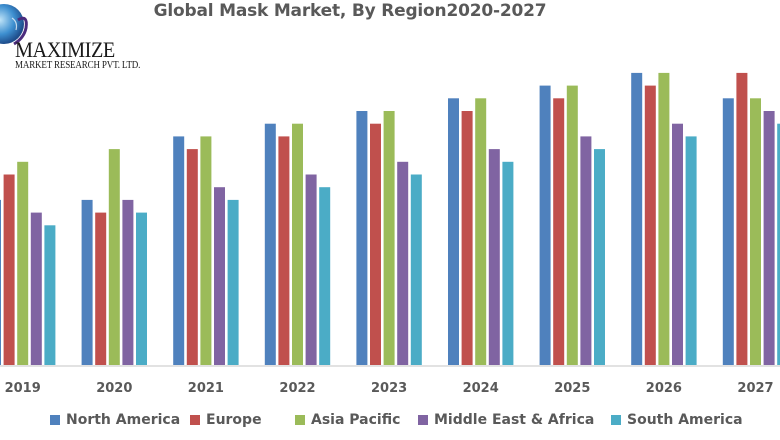  I want to click on bar-europe-2021, so click(192, 257).